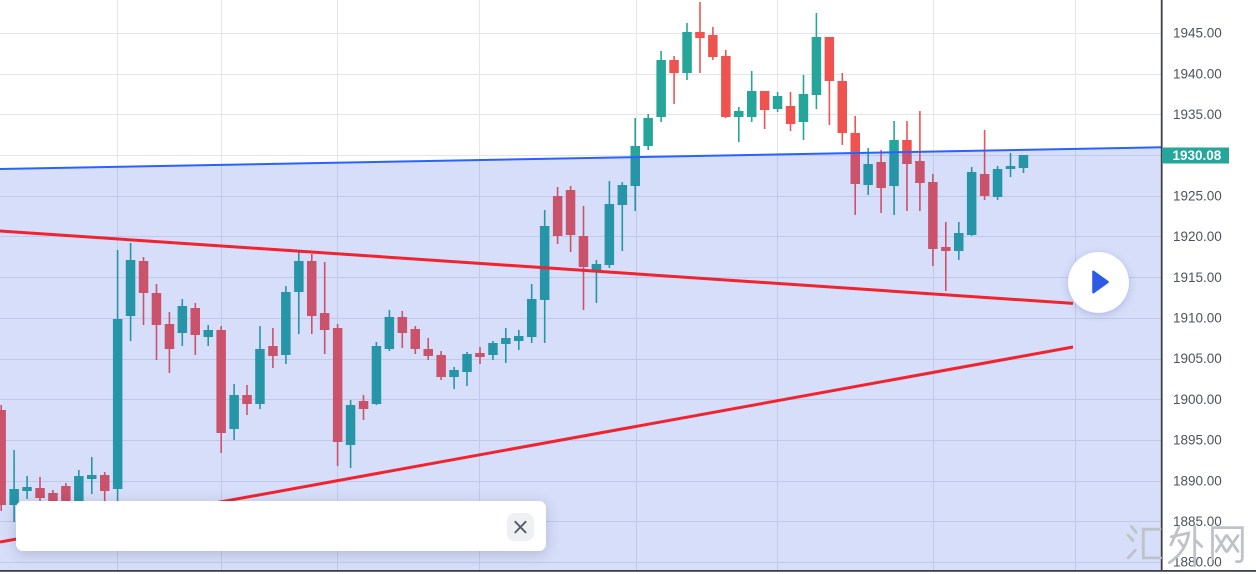 The image size is (1256, 574). Describe the element at coordinates (1197, 440) in the screenshot. I see `svg-text: 1895.00` at that location.